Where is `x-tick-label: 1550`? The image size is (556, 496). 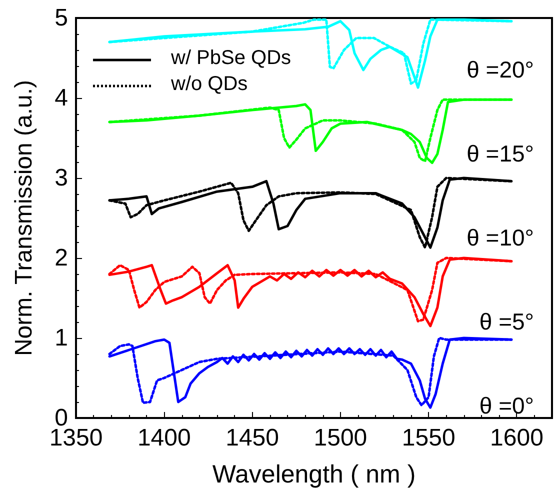 x-tick-label: 1550 is located at coordinates (429, 438).